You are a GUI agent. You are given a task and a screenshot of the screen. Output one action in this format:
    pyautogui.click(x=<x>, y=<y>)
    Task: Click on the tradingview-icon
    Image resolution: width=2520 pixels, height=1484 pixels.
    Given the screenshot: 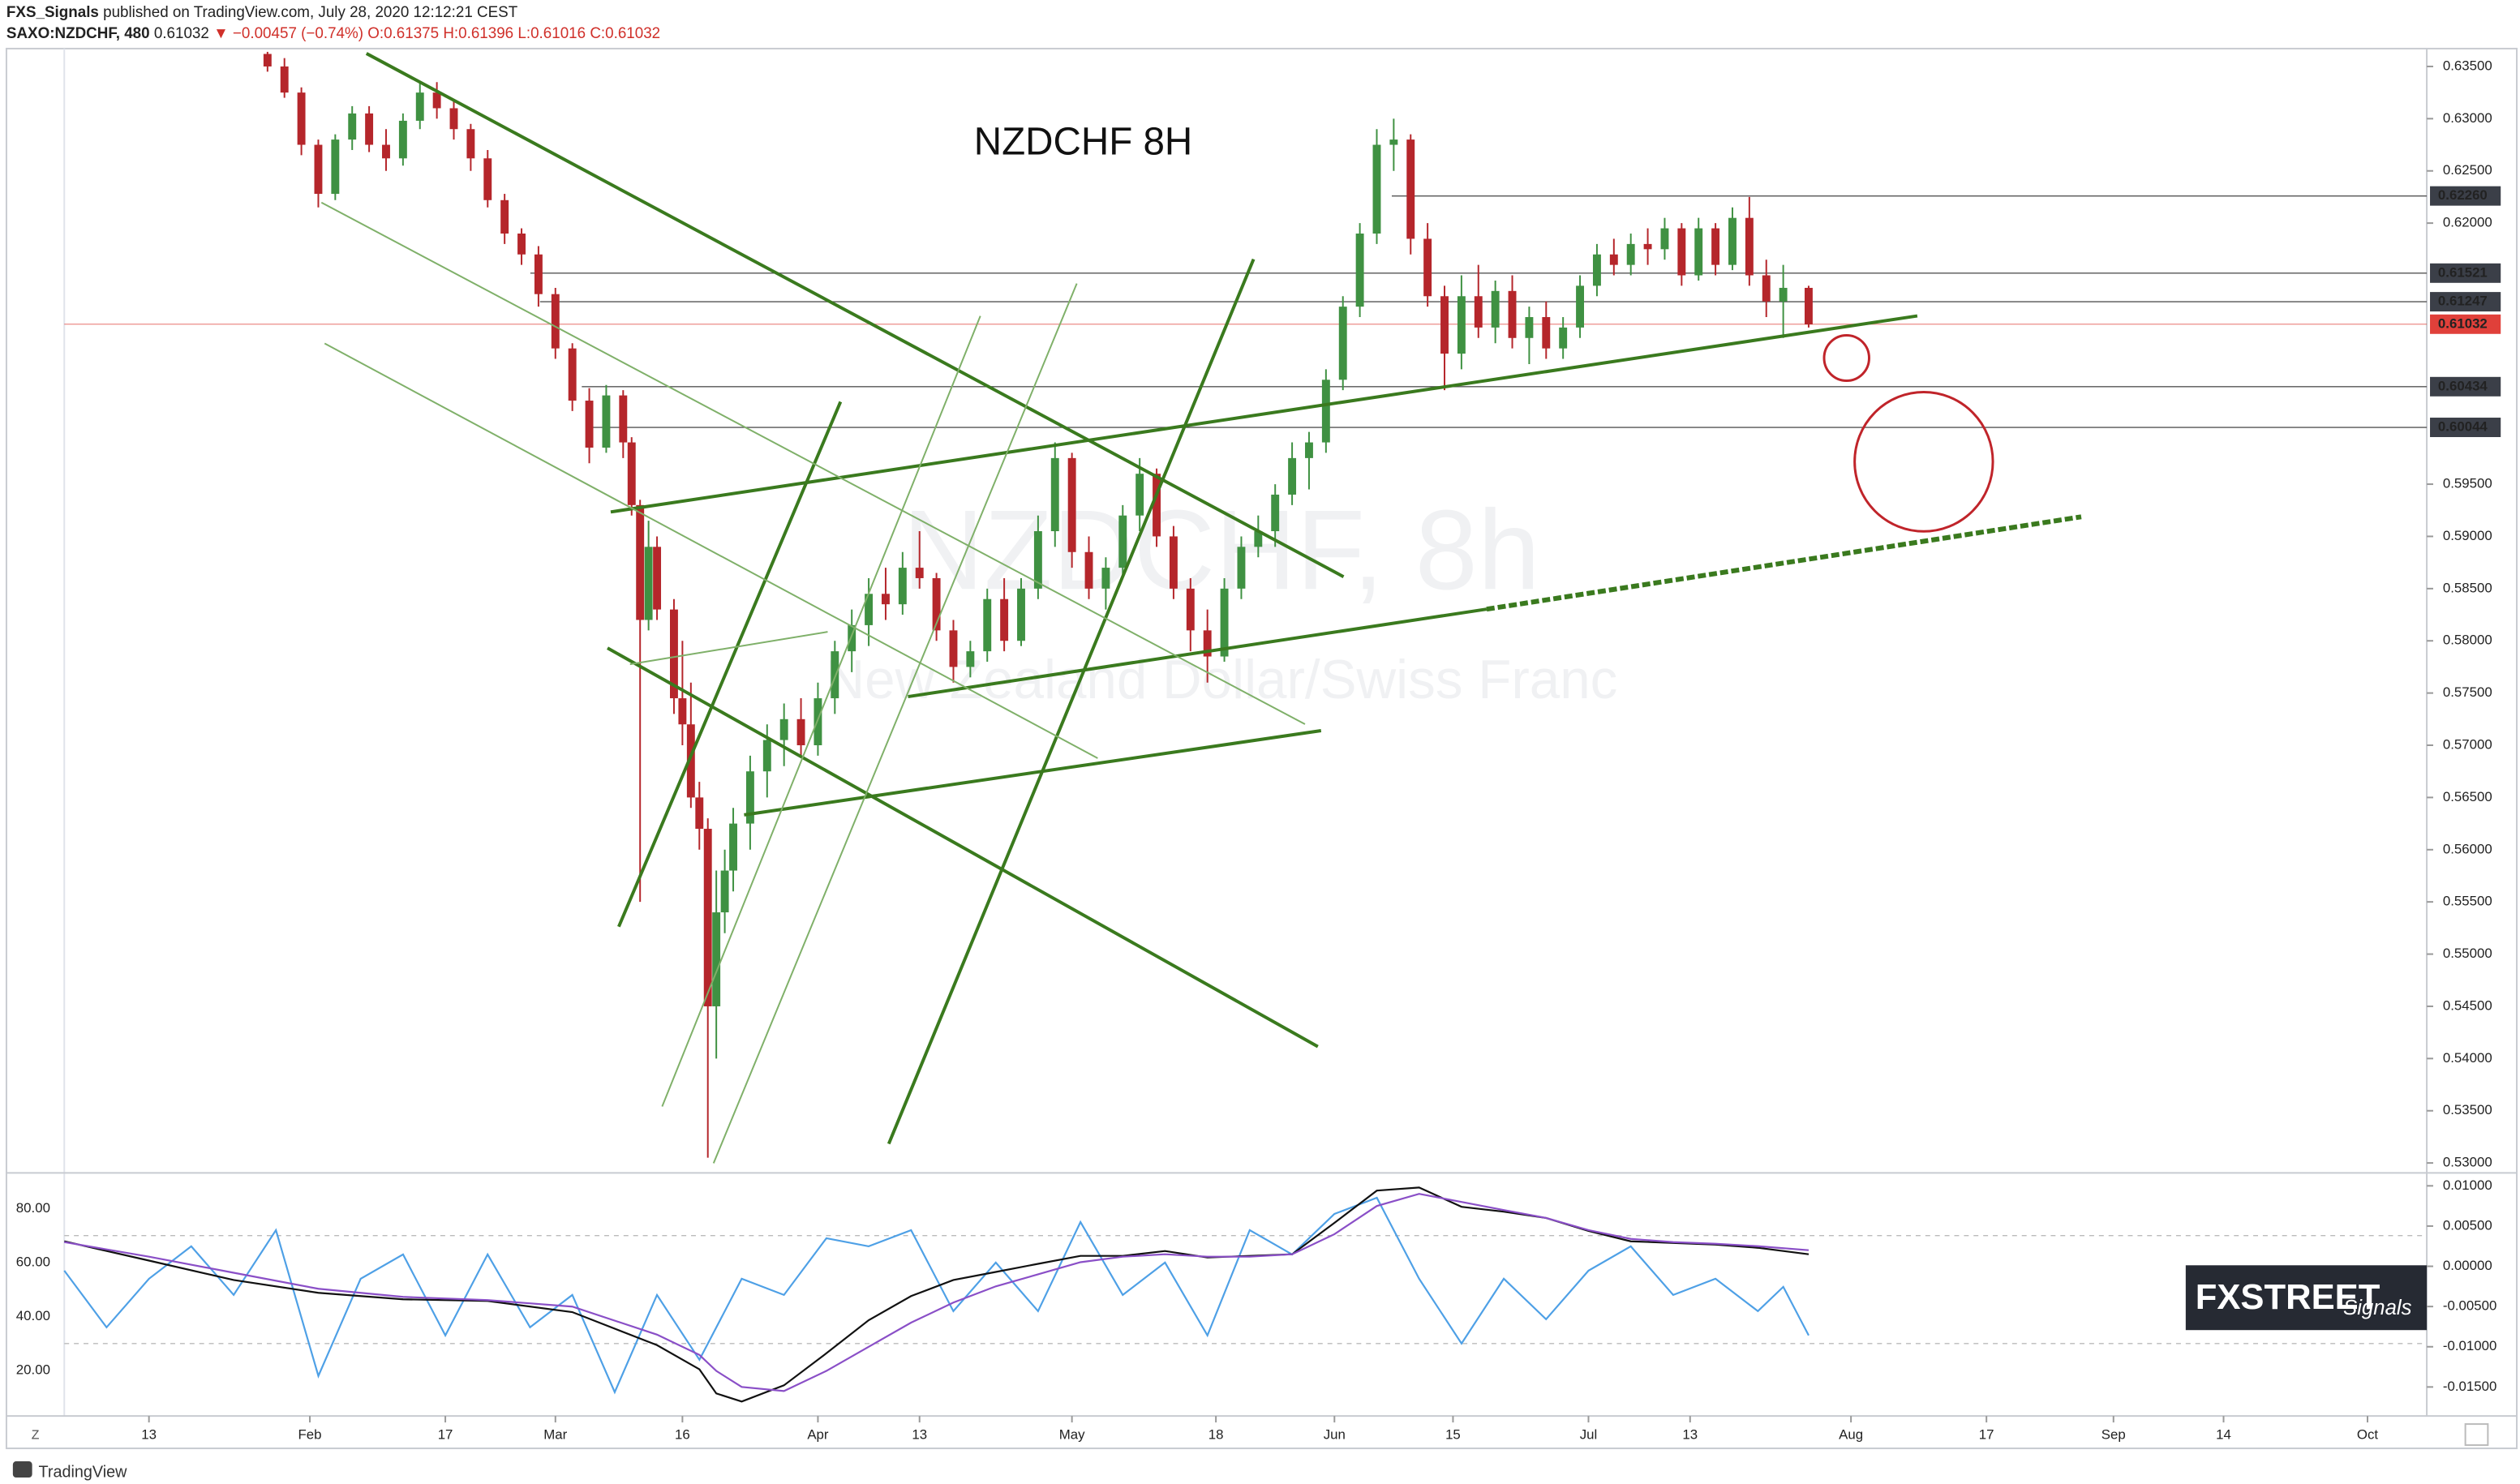 What is the action you would take?
    pyautogui.click(x=22, y=1469)
    